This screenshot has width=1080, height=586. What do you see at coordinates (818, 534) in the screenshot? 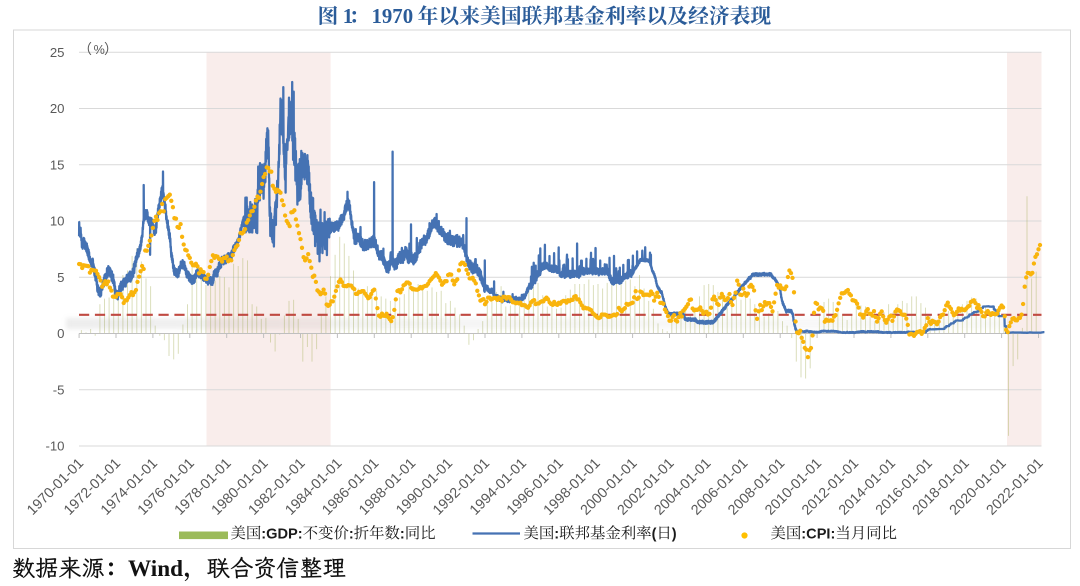
I see `svg-text: :CPI:` at bounding box center [818, 534].